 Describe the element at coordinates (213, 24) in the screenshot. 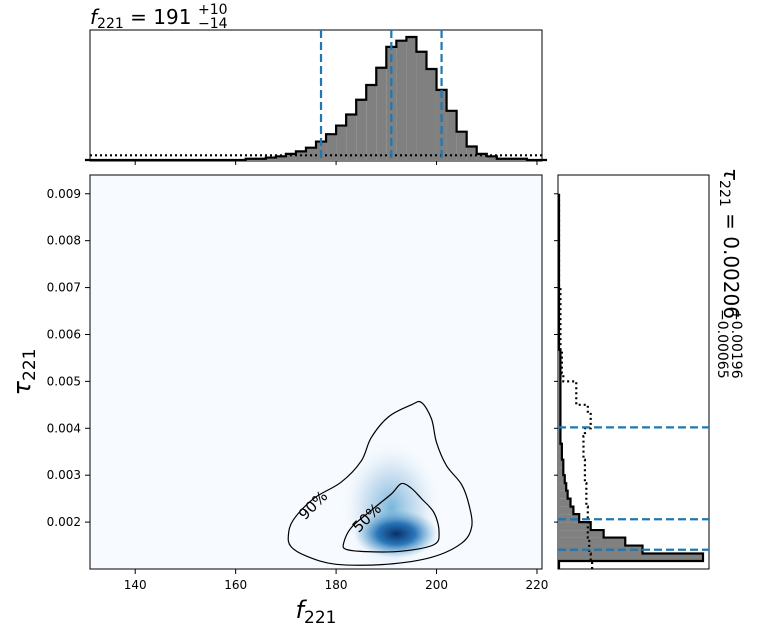

I see `top-title-lower: −14` at that location.